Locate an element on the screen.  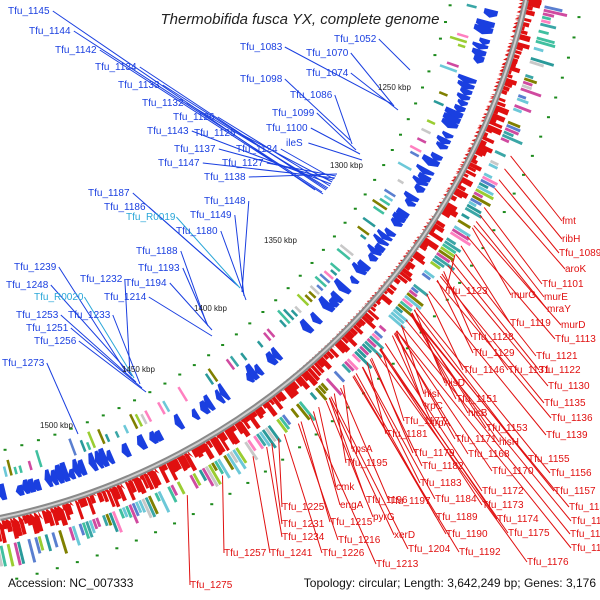
forward-gene-label: Tfu_1070 is located at coordinates (327, 53).